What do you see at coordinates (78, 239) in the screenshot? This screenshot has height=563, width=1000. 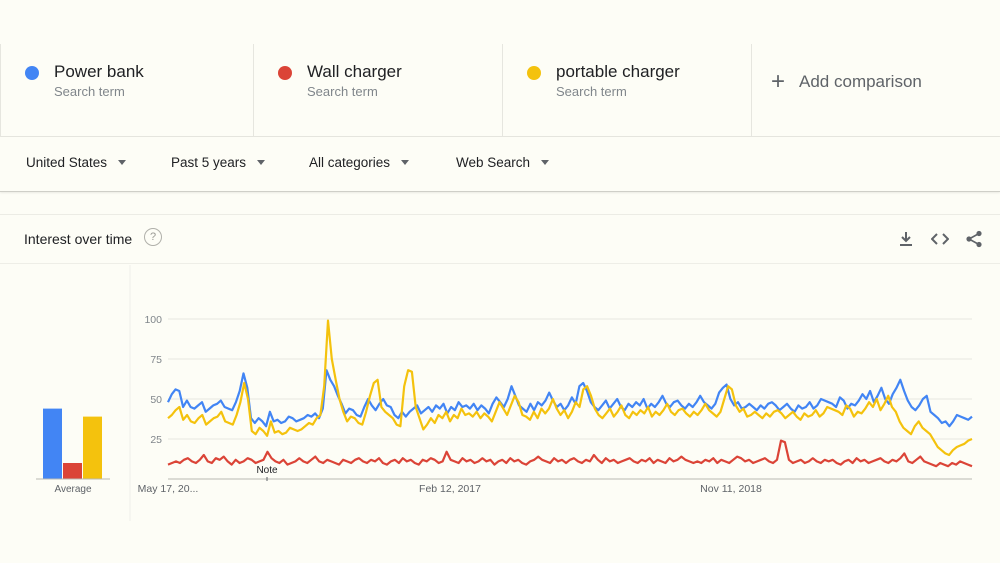 I see `card-title: Interest over time` at bounding box center [78, 239].